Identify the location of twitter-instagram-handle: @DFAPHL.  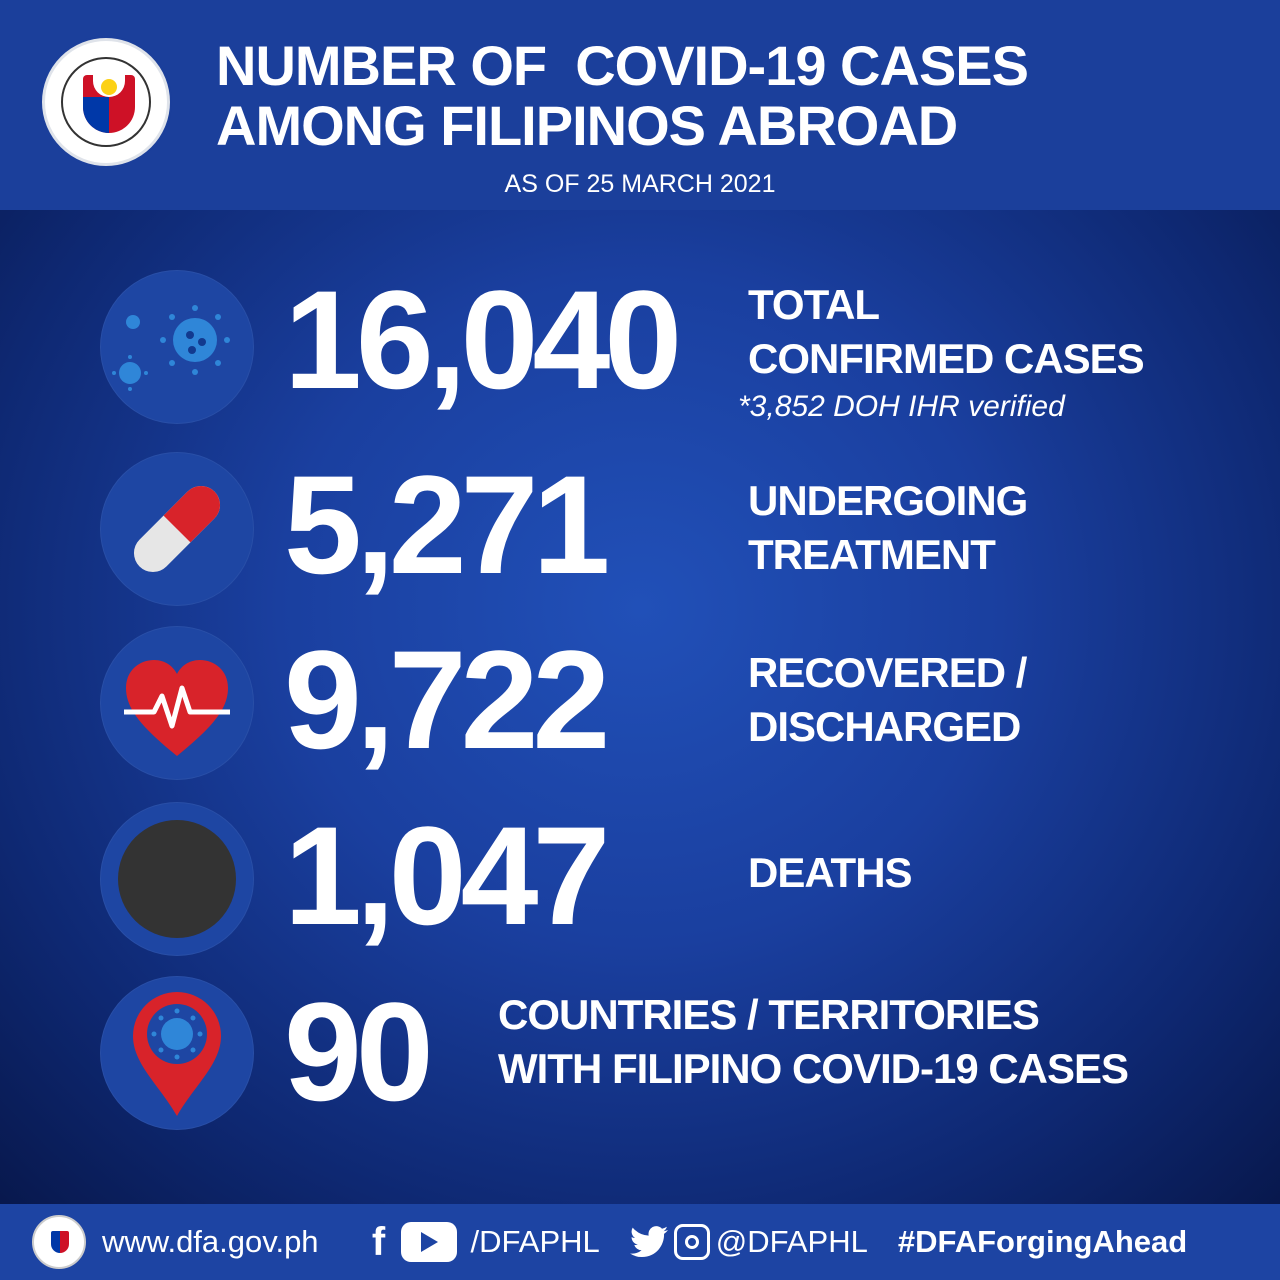
(791, 1241).